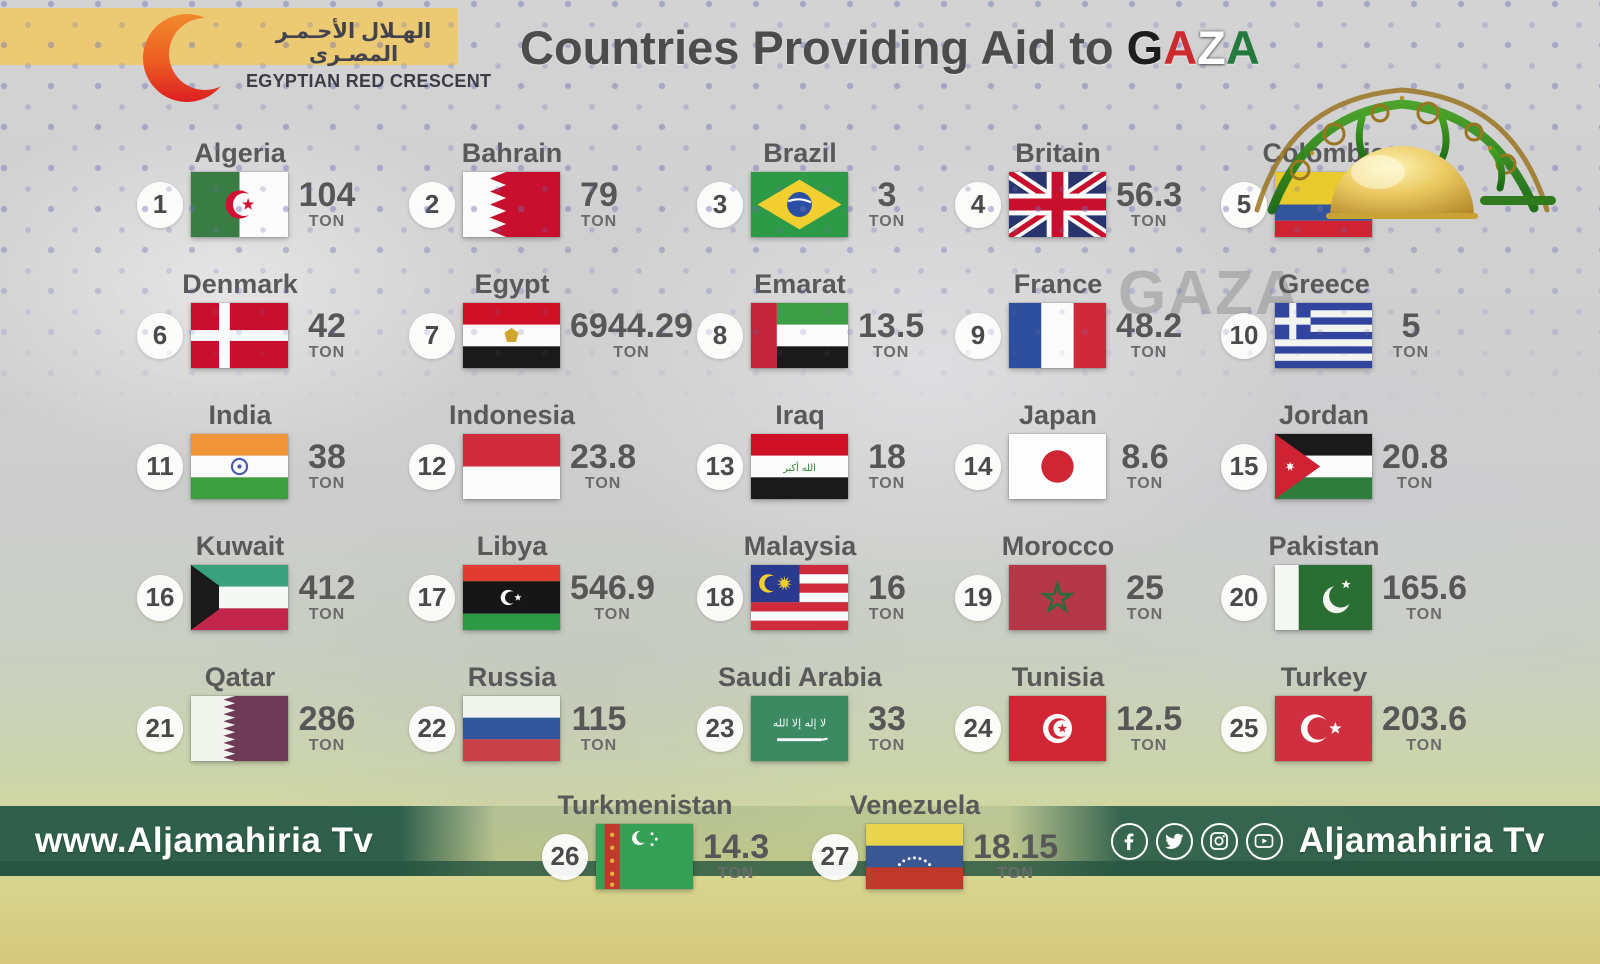  I want to click on country-name: Russia, so click(512, 677).